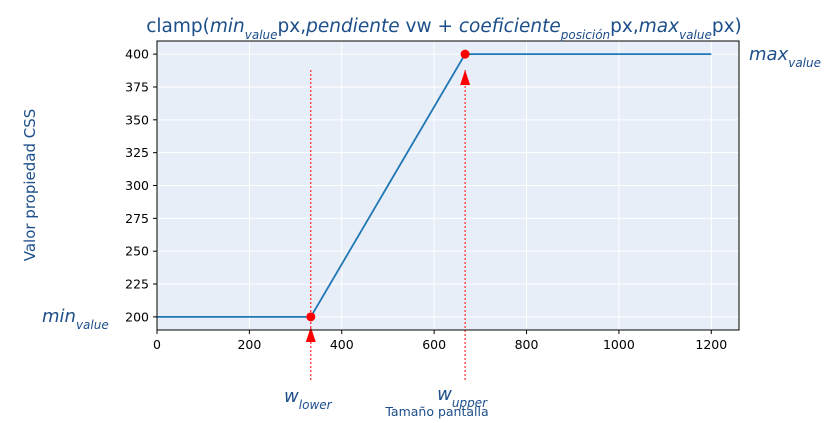 This screenshot has width=837, height=423. Describe the element at coordinates (727, 26) in the screenshot. I see `title-part: px)` at that location.